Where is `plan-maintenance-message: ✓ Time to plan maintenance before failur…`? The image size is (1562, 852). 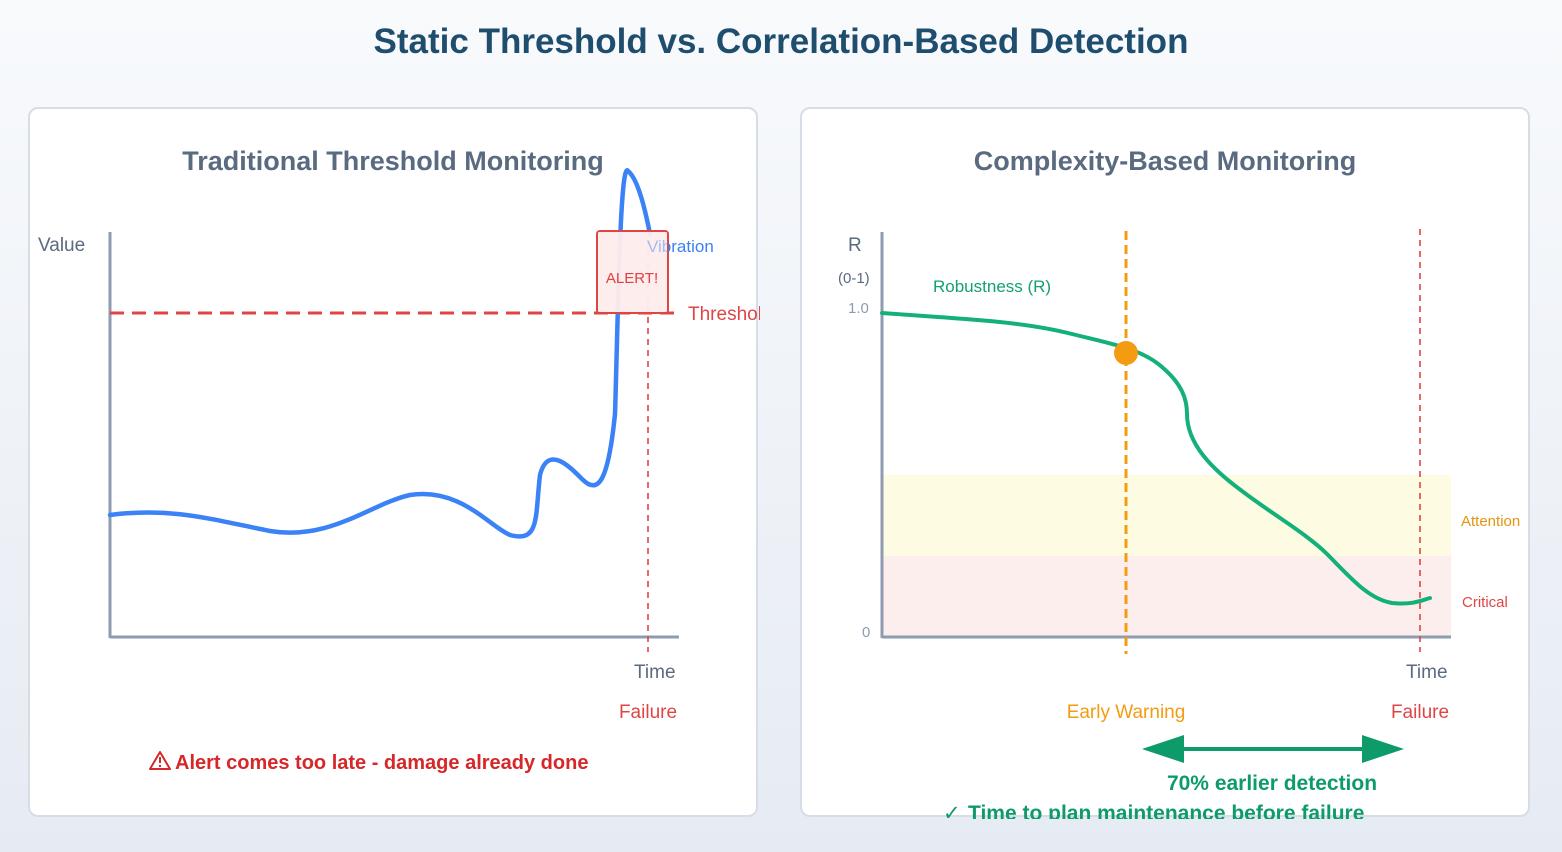
plan-maintenance-message: ✓ Time to plan maintenance before failur… is located at coordinates (1153, 810).